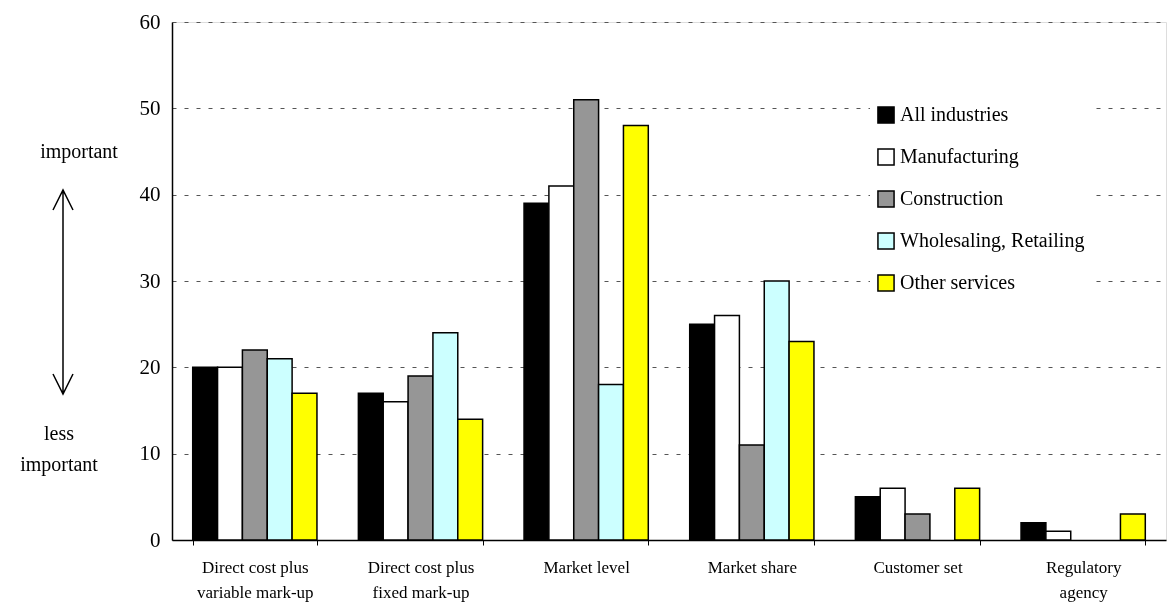 The image size is (1174, 614). I want to click on y-tick-label: 20, so click(150, 366).